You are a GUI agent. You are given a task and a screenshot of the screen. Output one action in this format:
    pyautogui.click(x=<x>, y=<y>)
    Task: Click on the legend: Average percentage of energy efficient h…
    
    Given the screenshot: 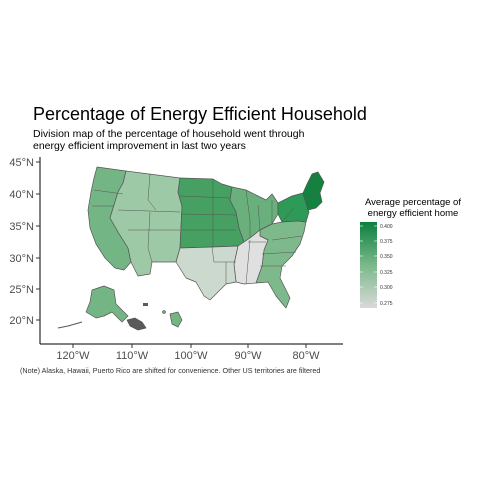 What is the action you would take?
    pyautogui.click(x=410, y=252)
    